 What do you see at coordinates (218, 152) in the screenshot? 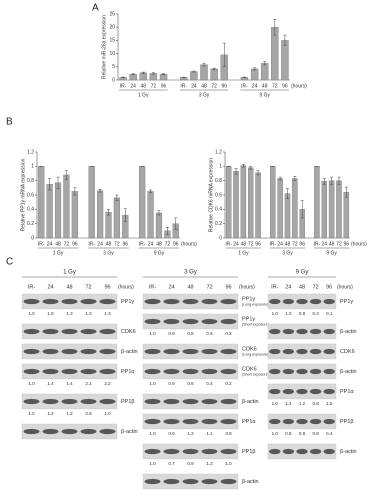
I see `y-tick-label: 1.2` at bounding box center [218, 152].